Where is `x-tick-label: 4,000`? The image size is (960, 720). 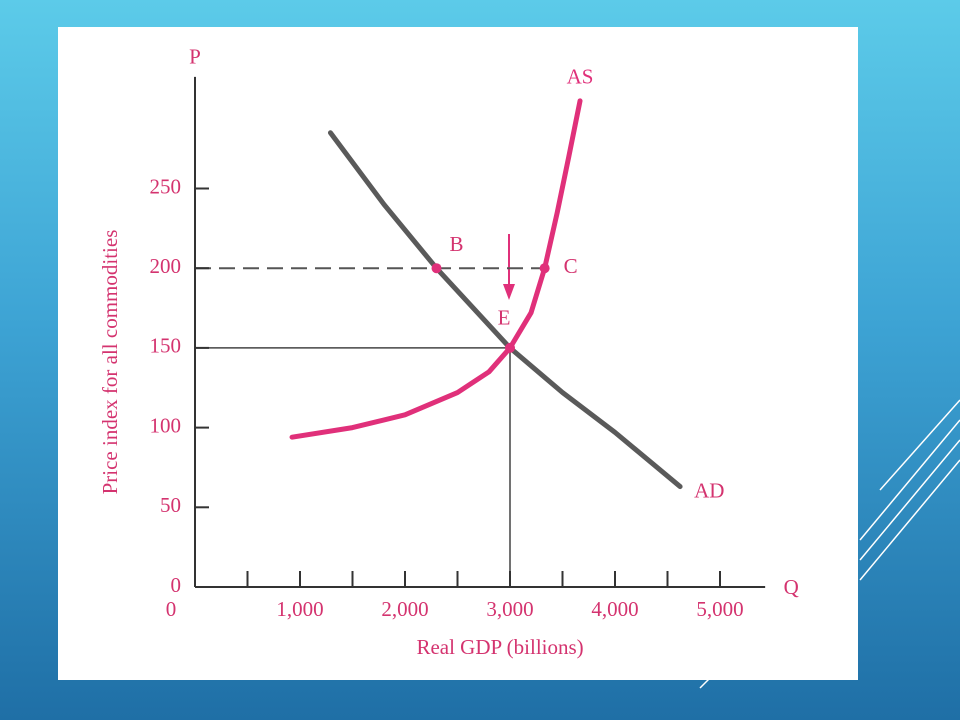
x-tick-label: 4,000 is located at coordinates (614, 609).